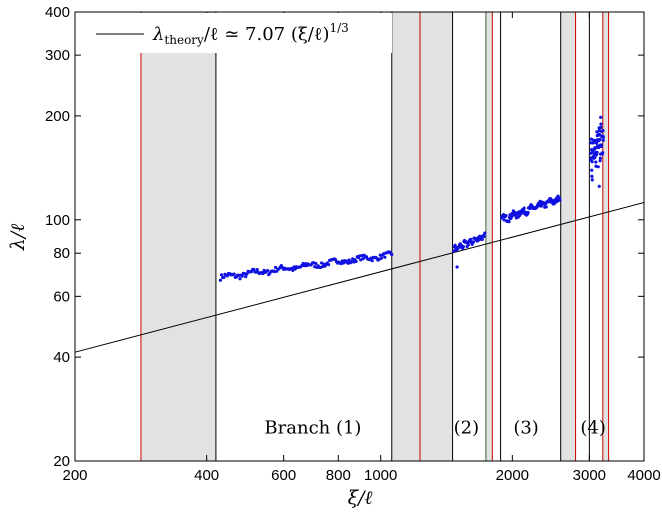  Describe the element at coordinates (250, 34) in the screenshot. I see `legend-label: λtheory/ℓ ≃ 7.07 (ξ/ℓ)1/3` at that location.